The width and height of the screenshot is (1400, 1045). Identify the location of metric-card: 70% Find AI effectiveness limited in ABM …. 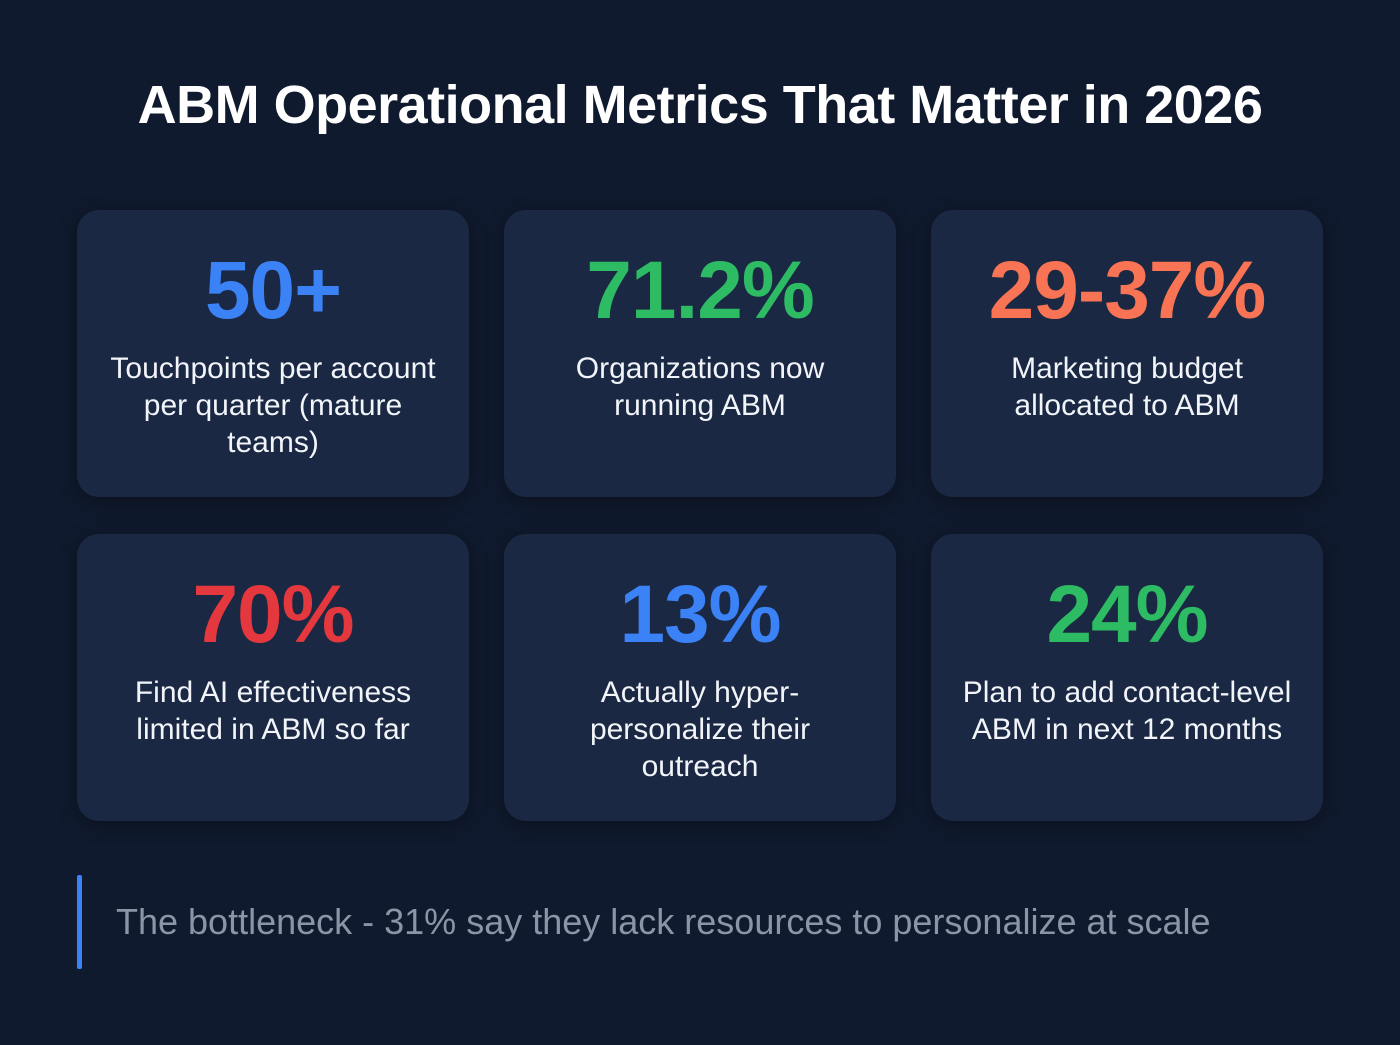
(273, 677).